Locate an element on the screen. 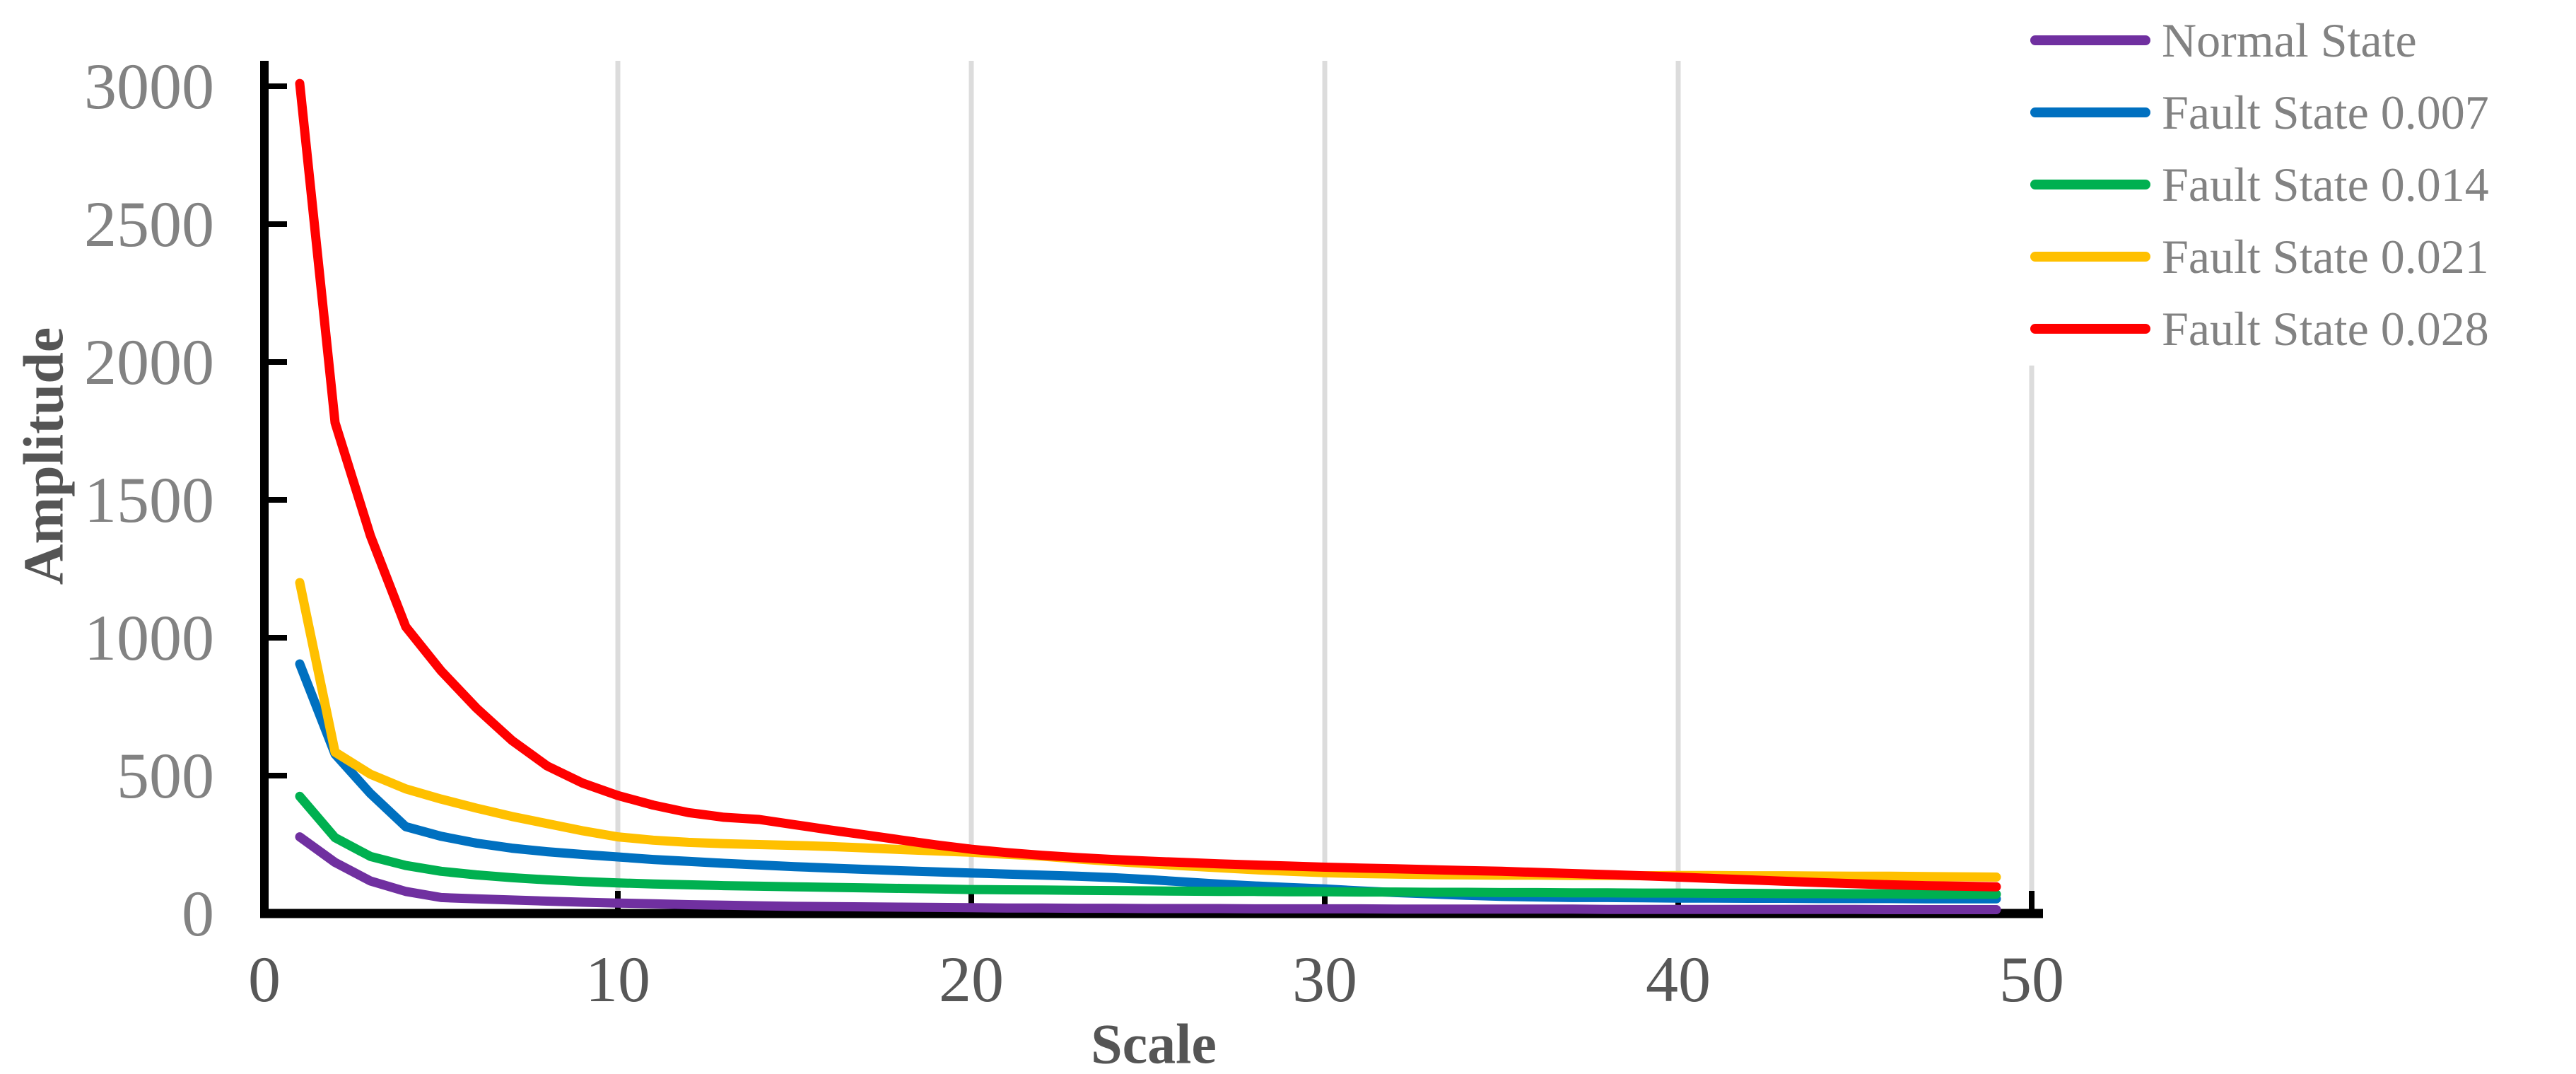  legend-label: Fault State 0.007 is located at coordinates (2325, 112).